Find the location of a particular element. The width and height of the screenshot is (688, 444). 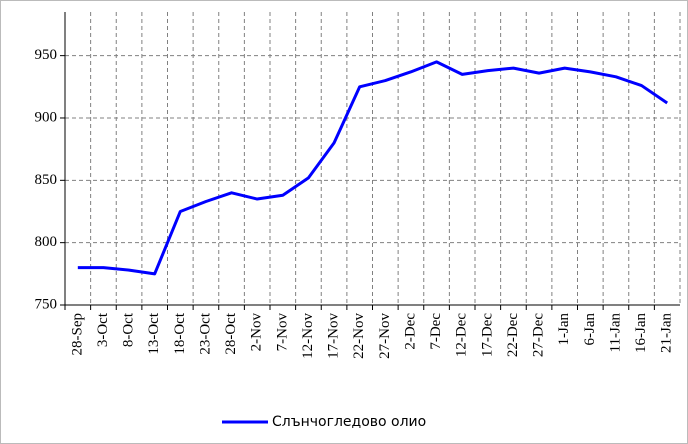

x-tick-label: 1-Jan is located at coordinates (564, 329).